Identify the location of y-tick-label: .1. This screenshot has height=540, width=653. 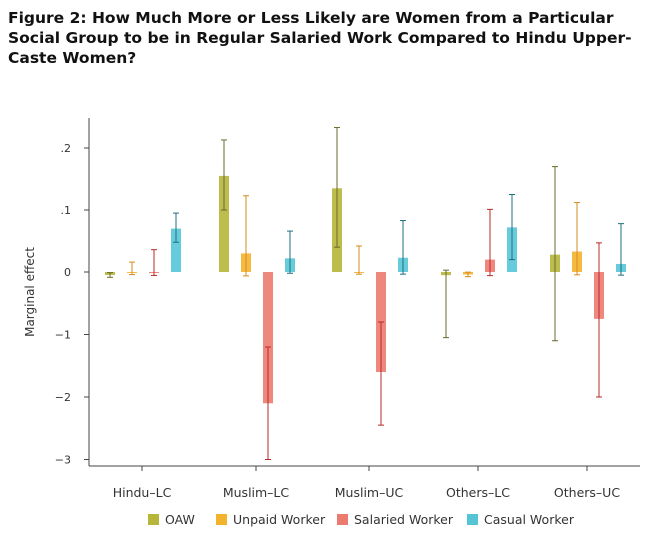
(66, 210).